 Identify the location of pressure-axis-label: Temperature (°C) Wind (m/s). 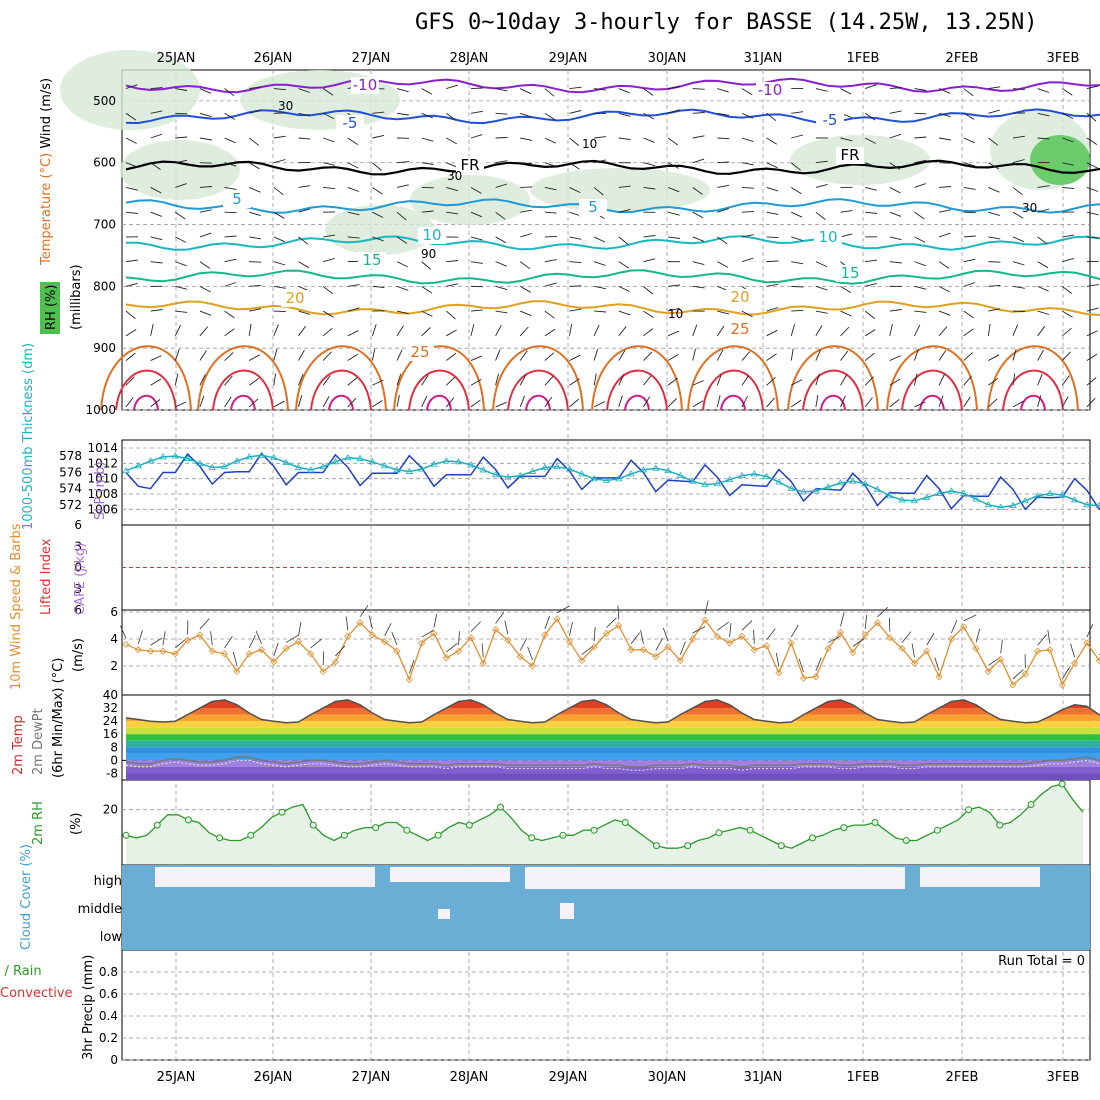
(46, 172).